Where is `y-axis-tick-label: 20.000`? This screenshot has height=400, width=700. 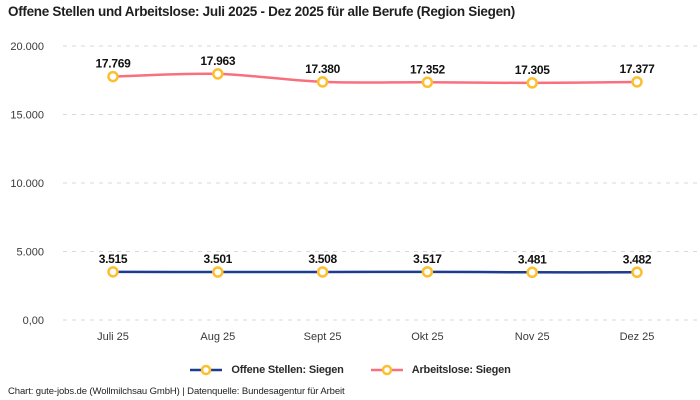 y-axis-tick-label: 20.000 is located at coordinates (27, 47).